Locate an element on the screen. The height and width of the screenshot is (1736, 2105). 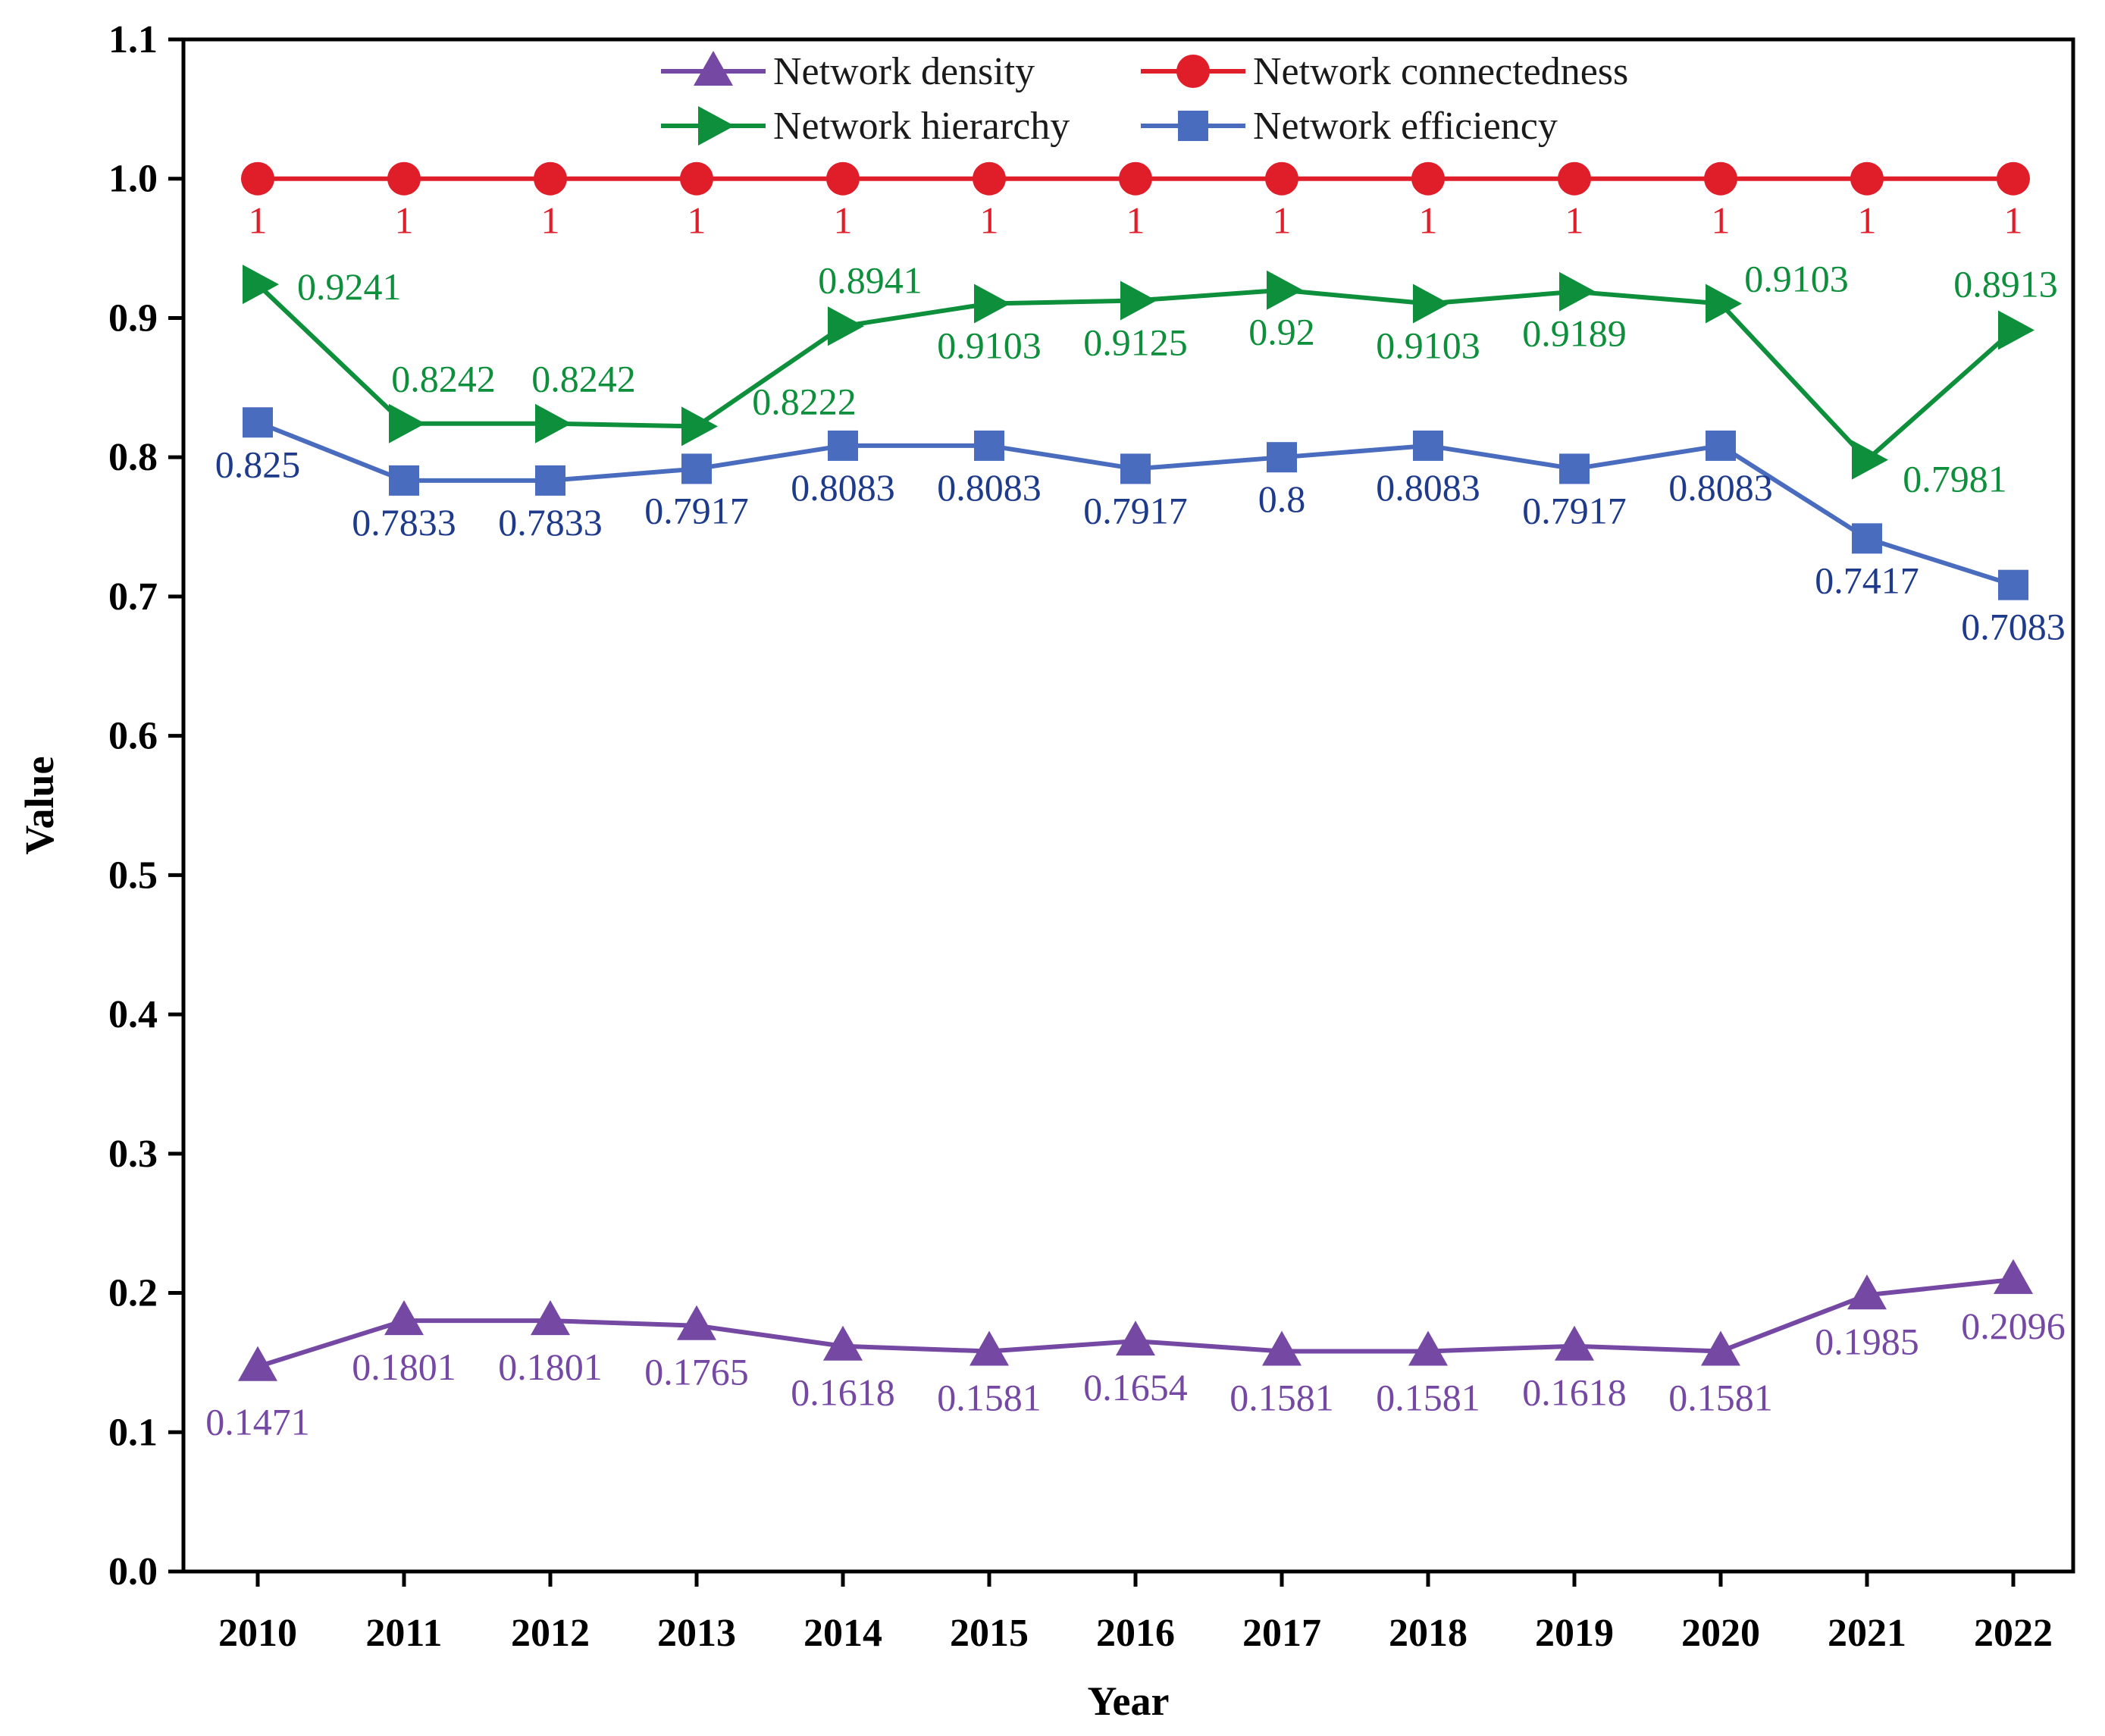
y-tick-label: 0.8 is located at coordinates (133, 457).